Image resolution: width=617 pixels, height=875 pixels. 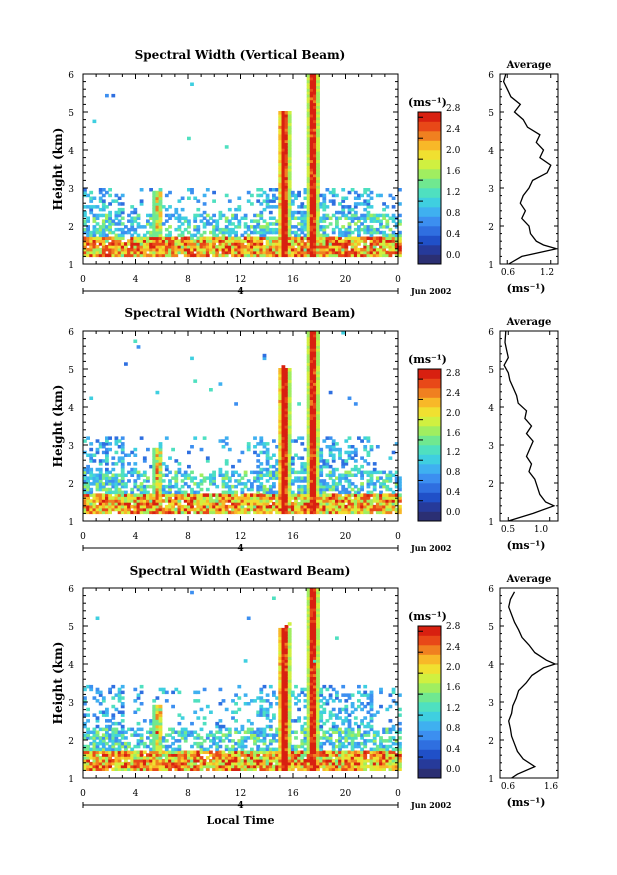 I want to click on y-tick-label: 4, so click(x=71, y=152).